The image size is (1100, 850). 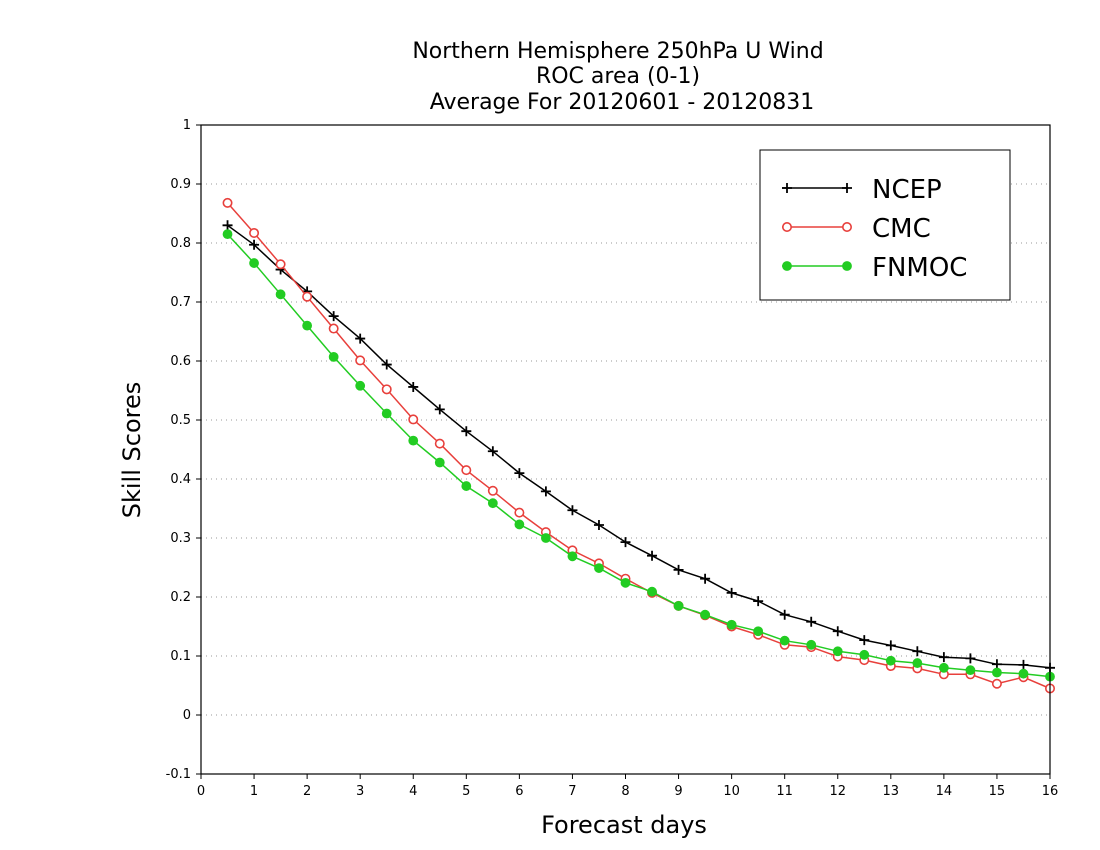 What do you see at coordinates (919, 268) in the screenshot?
I see `legend-label-fnmoc: FNMOC` at bounding box center [919, 268].